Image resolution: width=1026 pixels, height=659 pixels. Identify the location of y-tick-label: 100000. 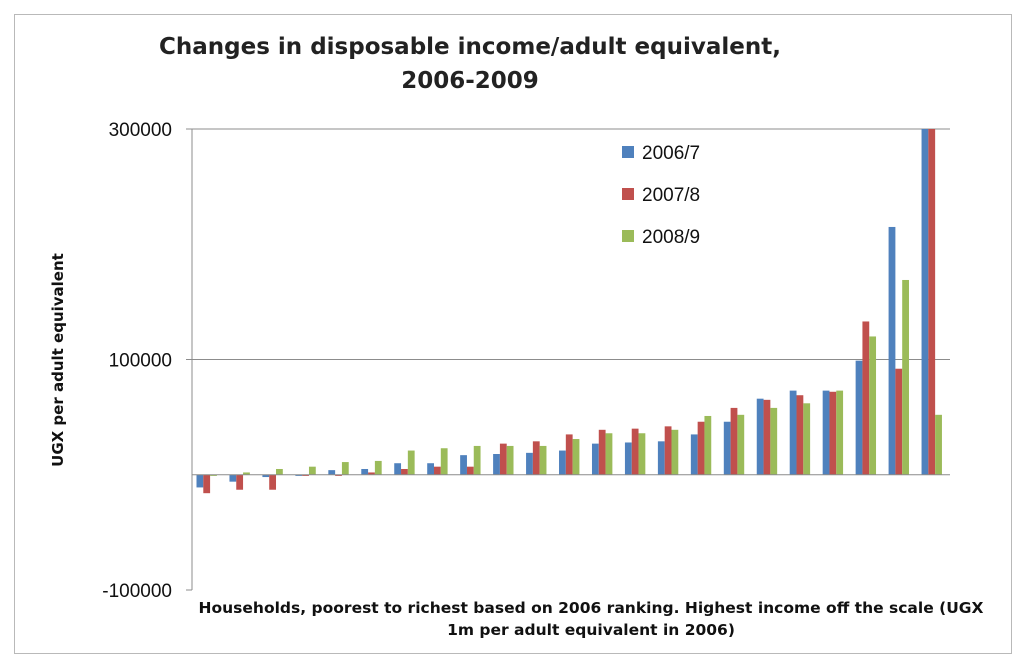
(140, 361).